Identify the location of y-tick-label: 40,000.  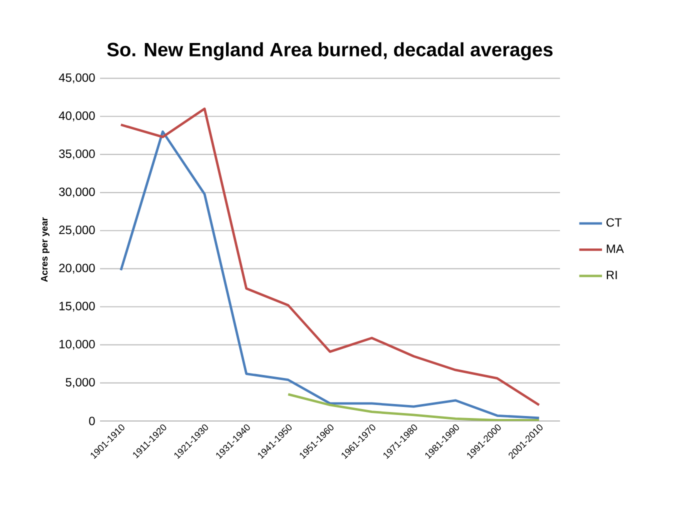
(76, 116).